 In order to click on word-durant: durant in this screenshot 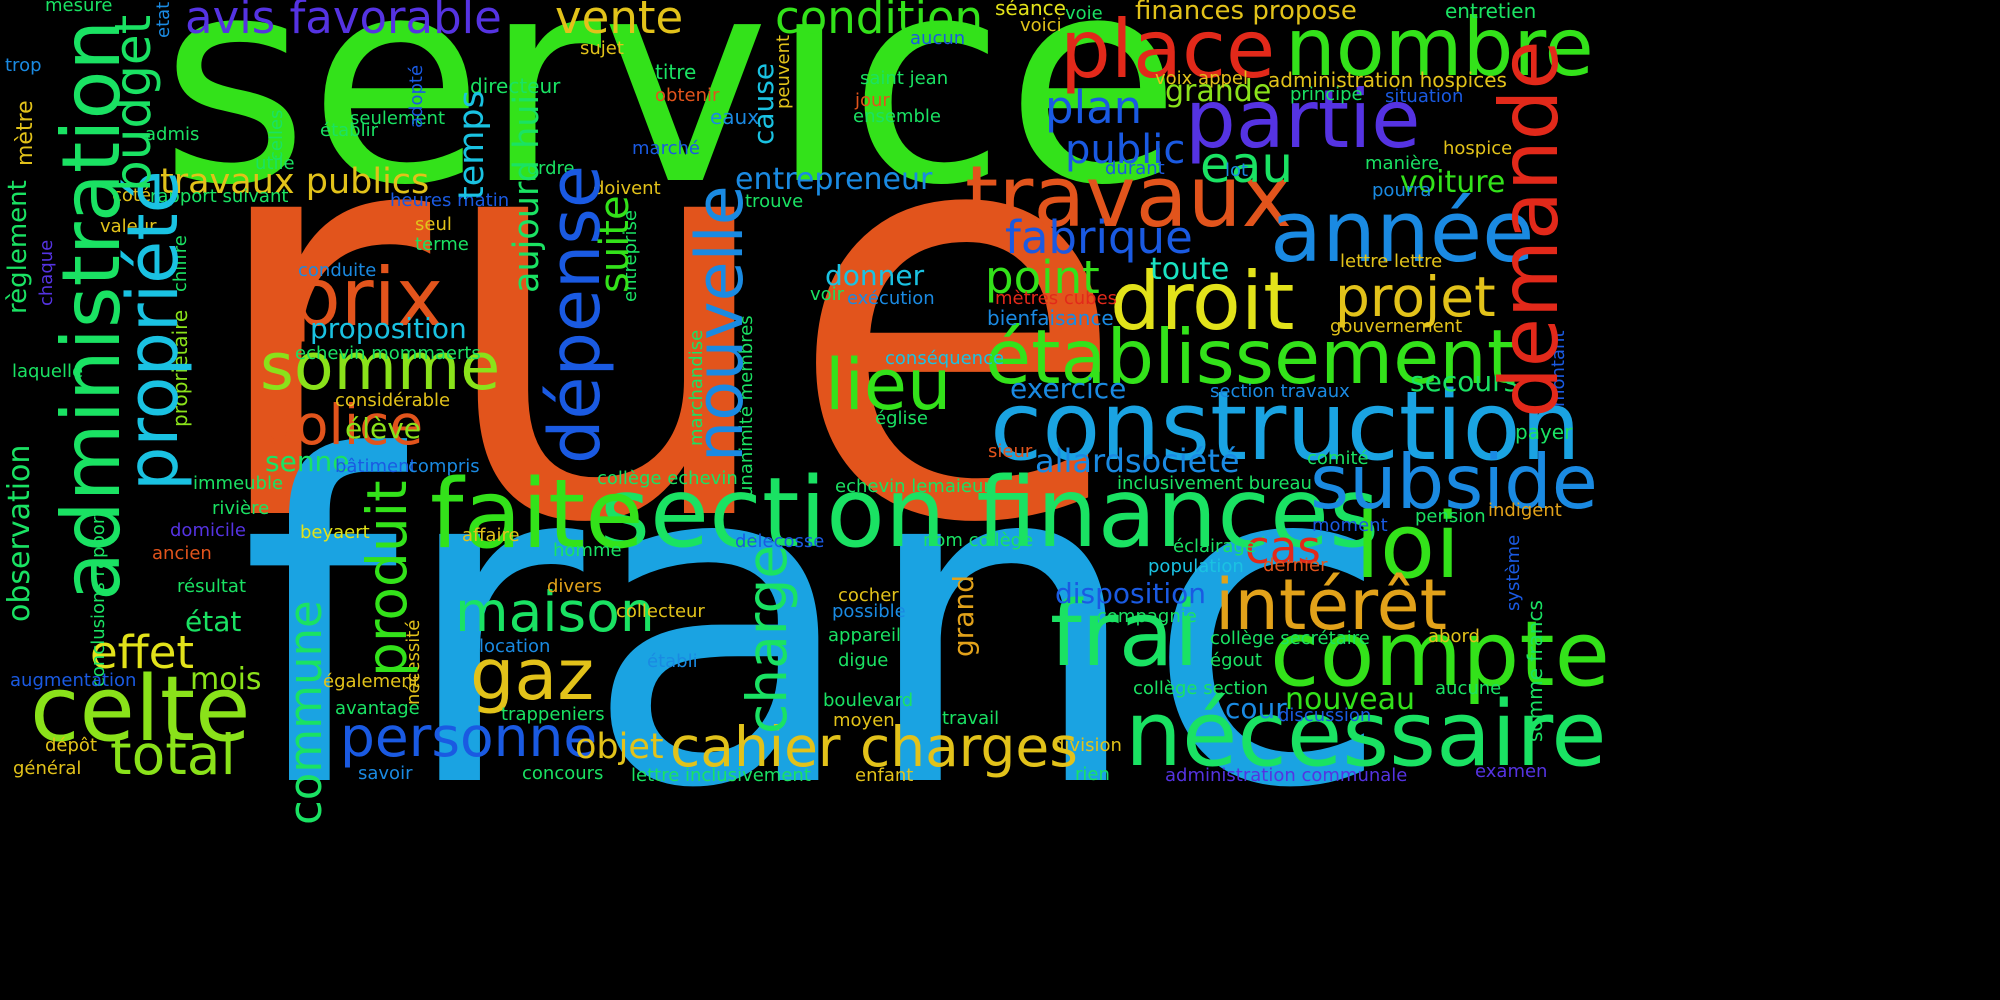, I will do `click(1135, 168)`.